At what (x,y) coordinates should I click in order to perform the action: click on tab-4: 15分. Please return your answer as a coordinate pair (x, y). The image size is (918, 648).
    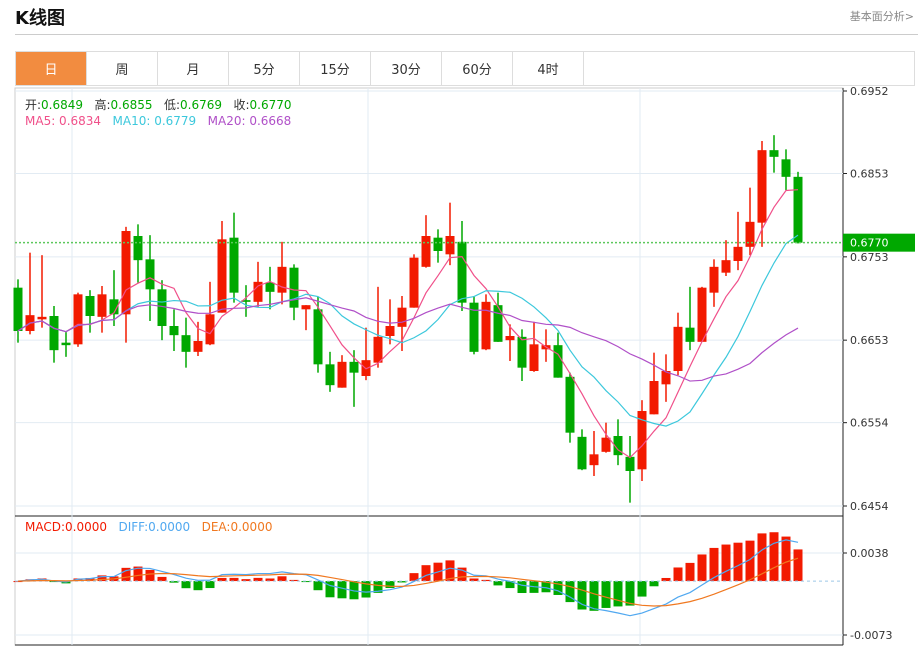
    Looking at the image, I should click on (335, 68).